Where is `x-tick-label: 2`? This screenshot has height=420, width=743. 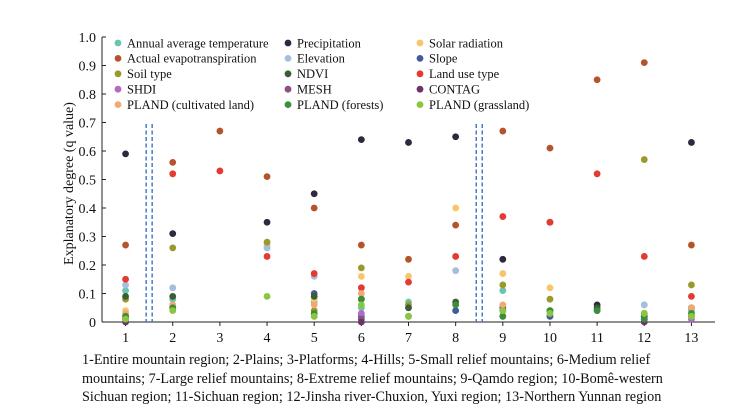 x-tick-label: 2 is located at coordinates (172, 338).